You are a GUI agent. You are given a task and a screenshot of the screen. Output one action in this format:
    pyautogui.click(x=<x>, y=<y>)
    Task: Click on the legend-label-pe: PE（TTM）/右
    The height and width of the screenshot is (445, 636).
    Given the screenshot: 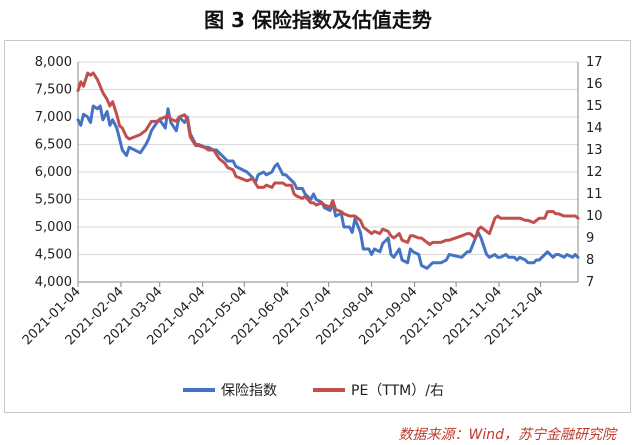 What is the action you would take?
    pyautogui.click(x=397, y=391)
    